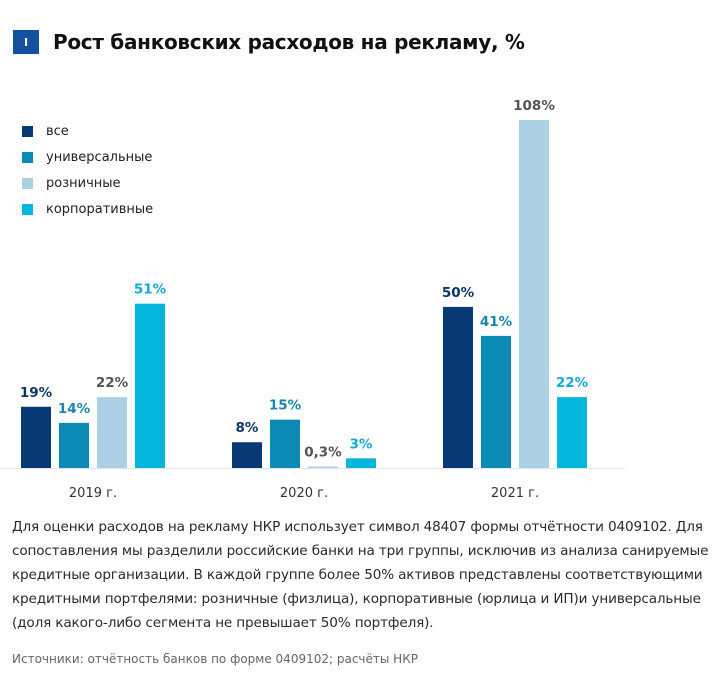 Image resolution: width=719 pixels, height=695 pixels. What do you see at coordinates (83, 183) in the screenshot?
I see `legend-label: розничные` at bounding box center [83, 183].